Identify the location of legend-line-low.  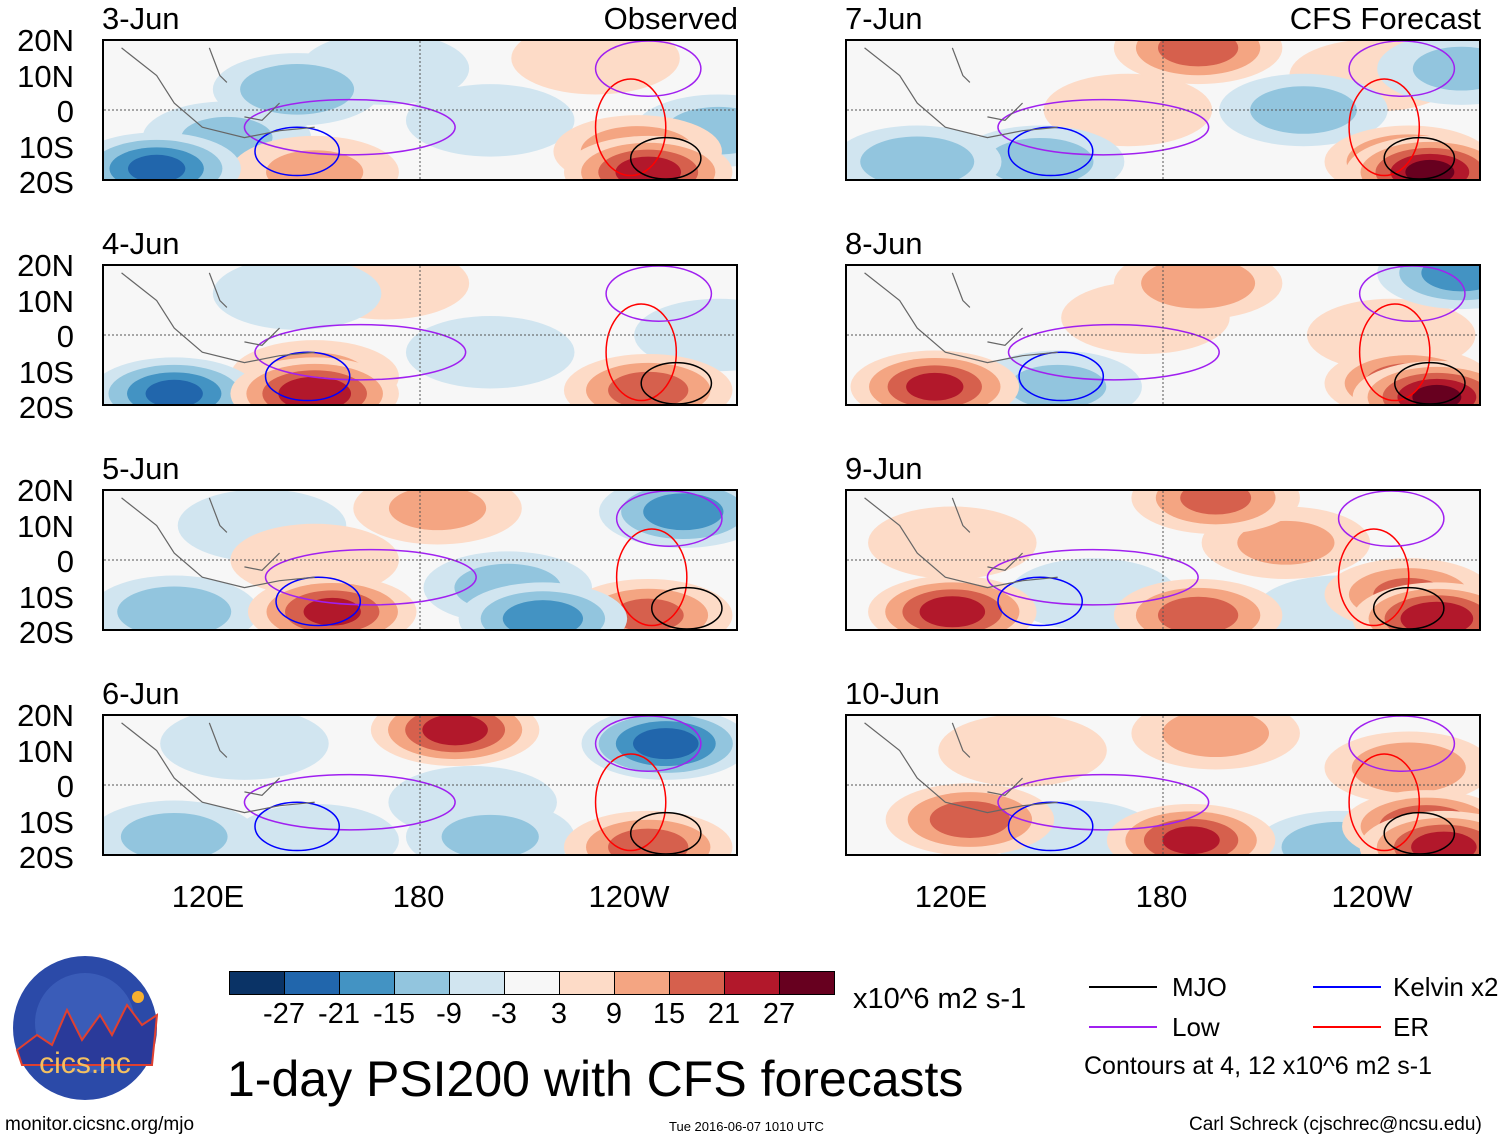
(1123, 1027).